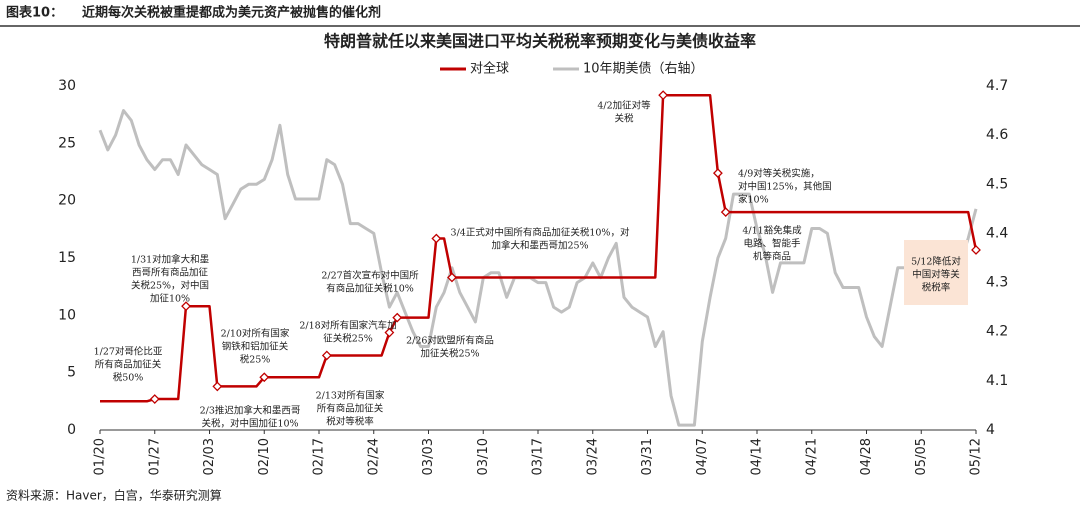  What do you see at coordinates (154, 456) in the screenshot?
I see `x-tick-label: 01/27` at bounding box center [154, 456].